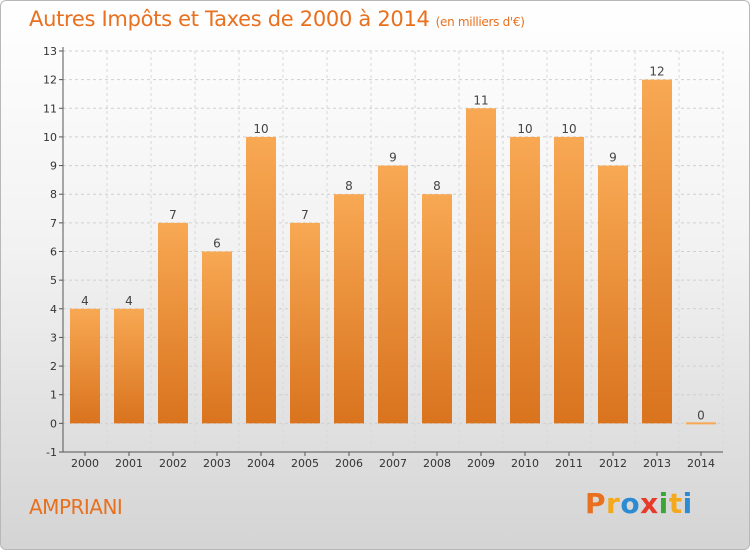 The image size is (750, 550). Describe the element at coordinates (657, 463) in the screenshot. I see `x-tick-label: 2013` at that location.